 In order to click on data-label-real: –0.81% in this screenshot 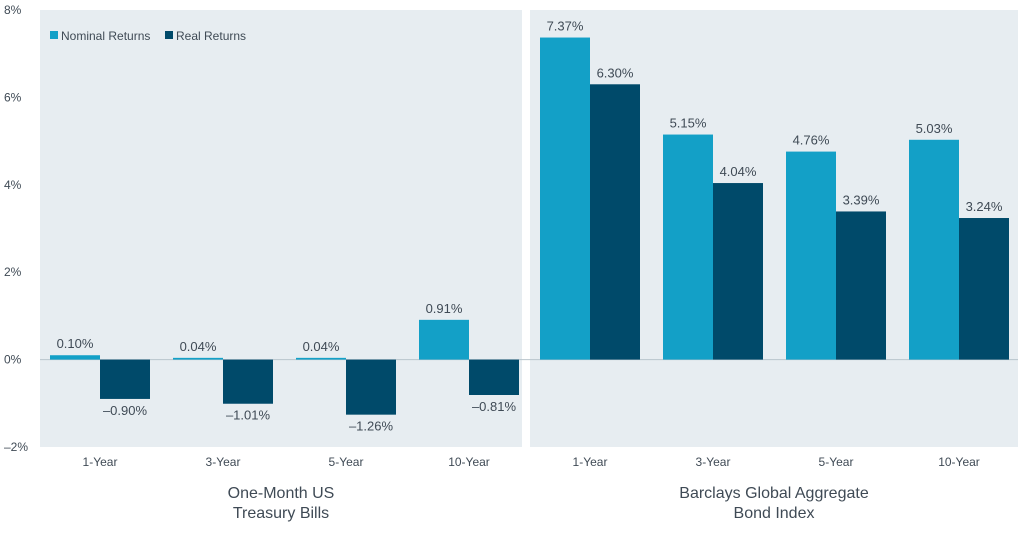, I will do `click(494, 406)`.